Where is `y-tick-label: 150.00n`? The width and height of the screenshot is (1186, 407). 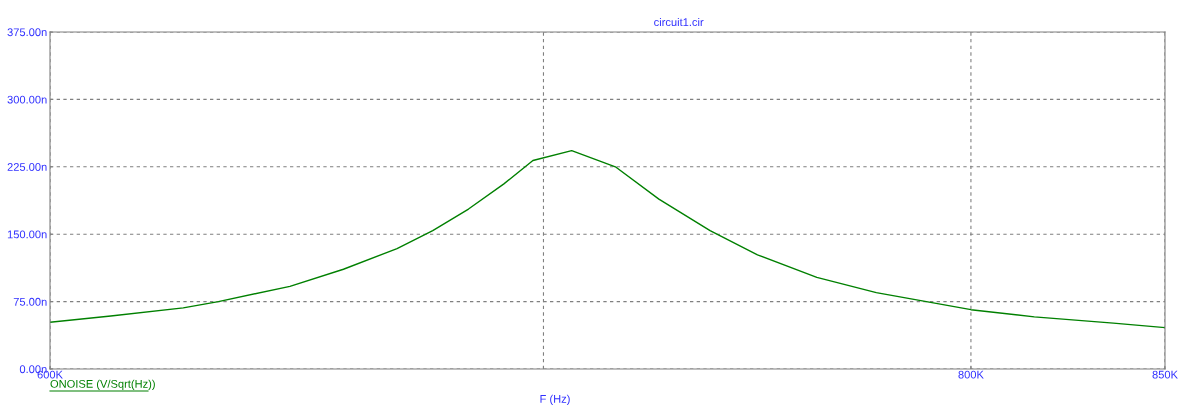 y-tick-label: 150.00n is located at coordinates (27, 234).